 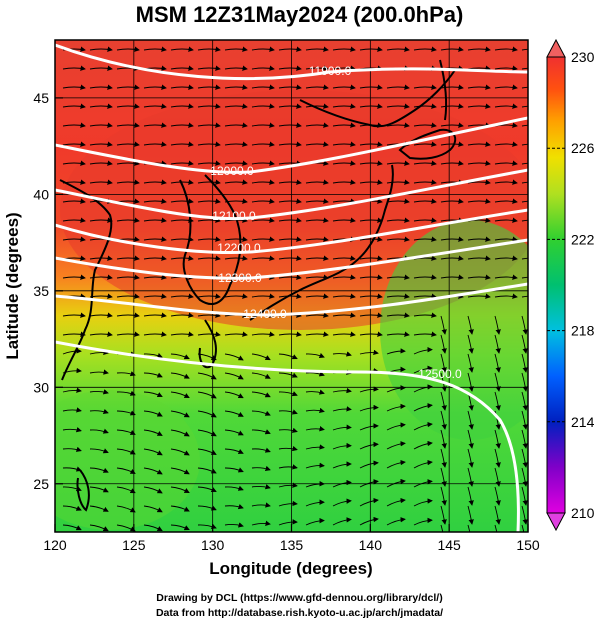 I want to click on colorbar-scale, so click(x=556, y=285).